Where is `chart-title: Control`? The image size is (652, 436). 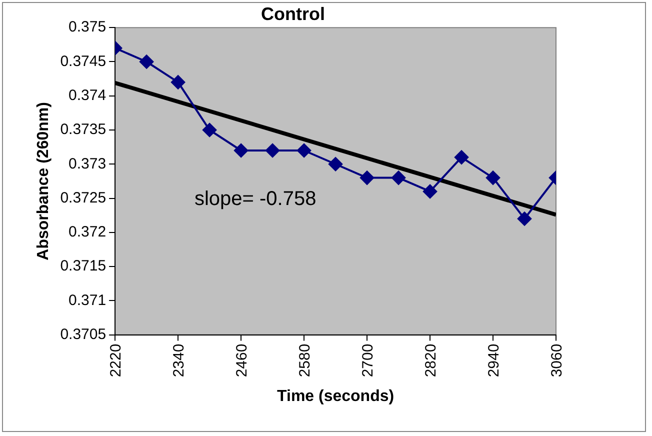 chart-title: Control is located at coordinates (293, 14).